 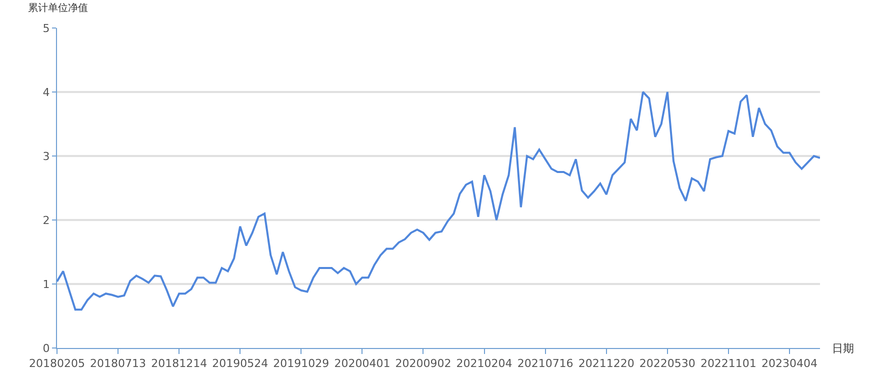 What do you see at coordinates (545, 363) in the screenshot?
I see `x-tick-label: 20210716` at bounding box center [545, 363].